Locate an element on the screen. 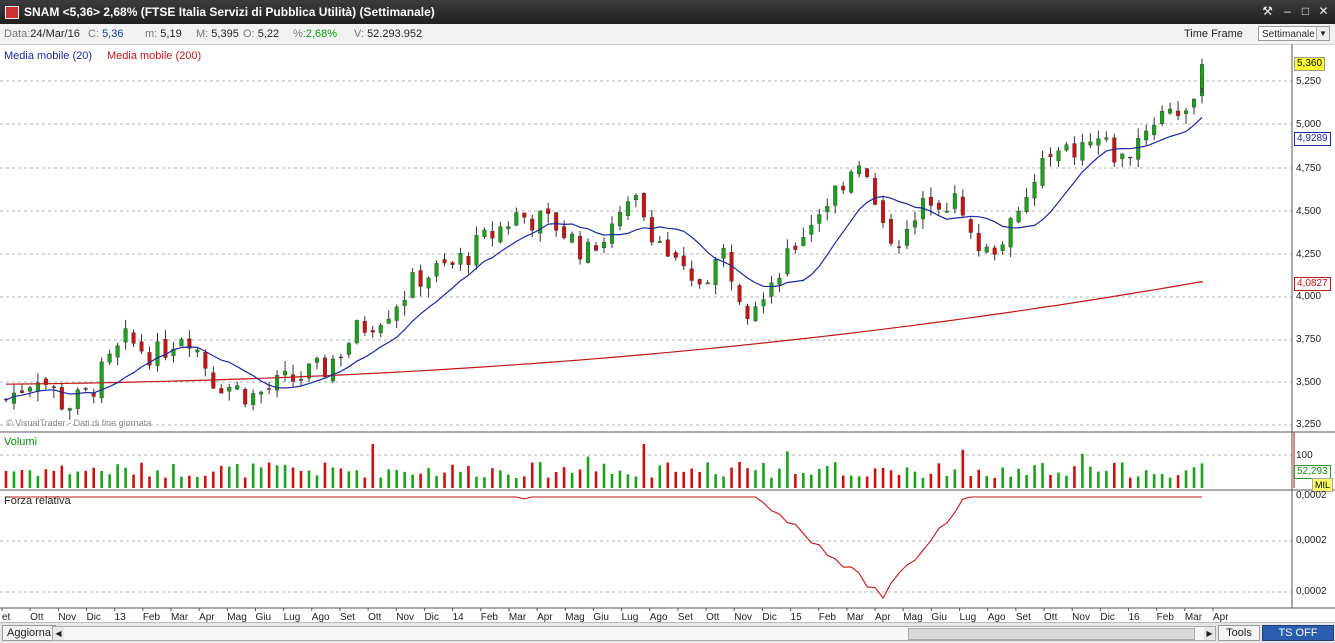  rs-tick: 0,0002 is located at coordinates (1311, 591).